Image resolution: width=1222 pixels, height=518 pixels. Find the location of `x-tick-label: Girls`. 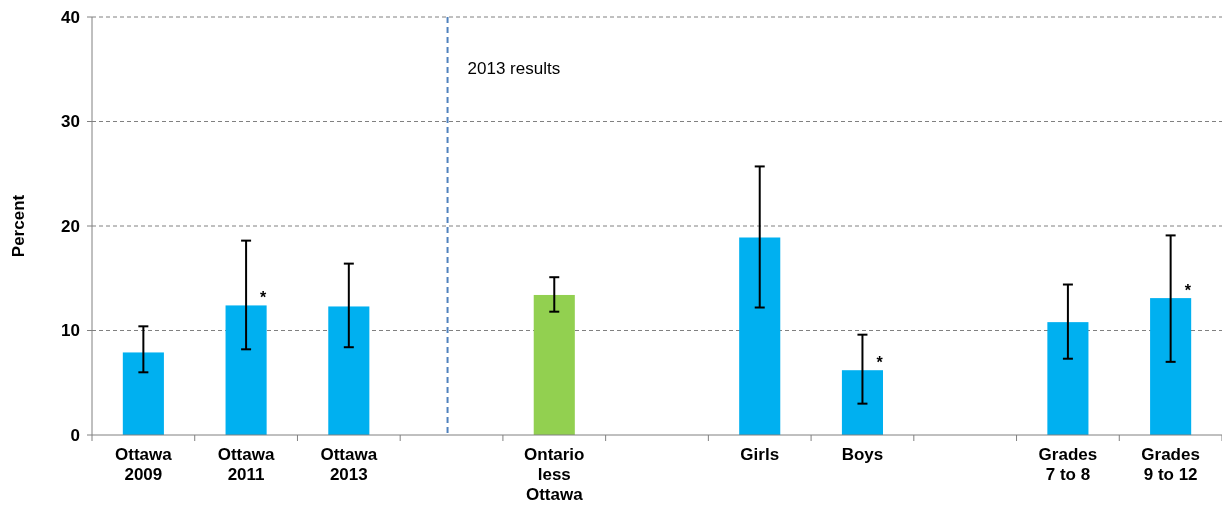

x-tick-label: Girls is located at coordinates (760, 454).